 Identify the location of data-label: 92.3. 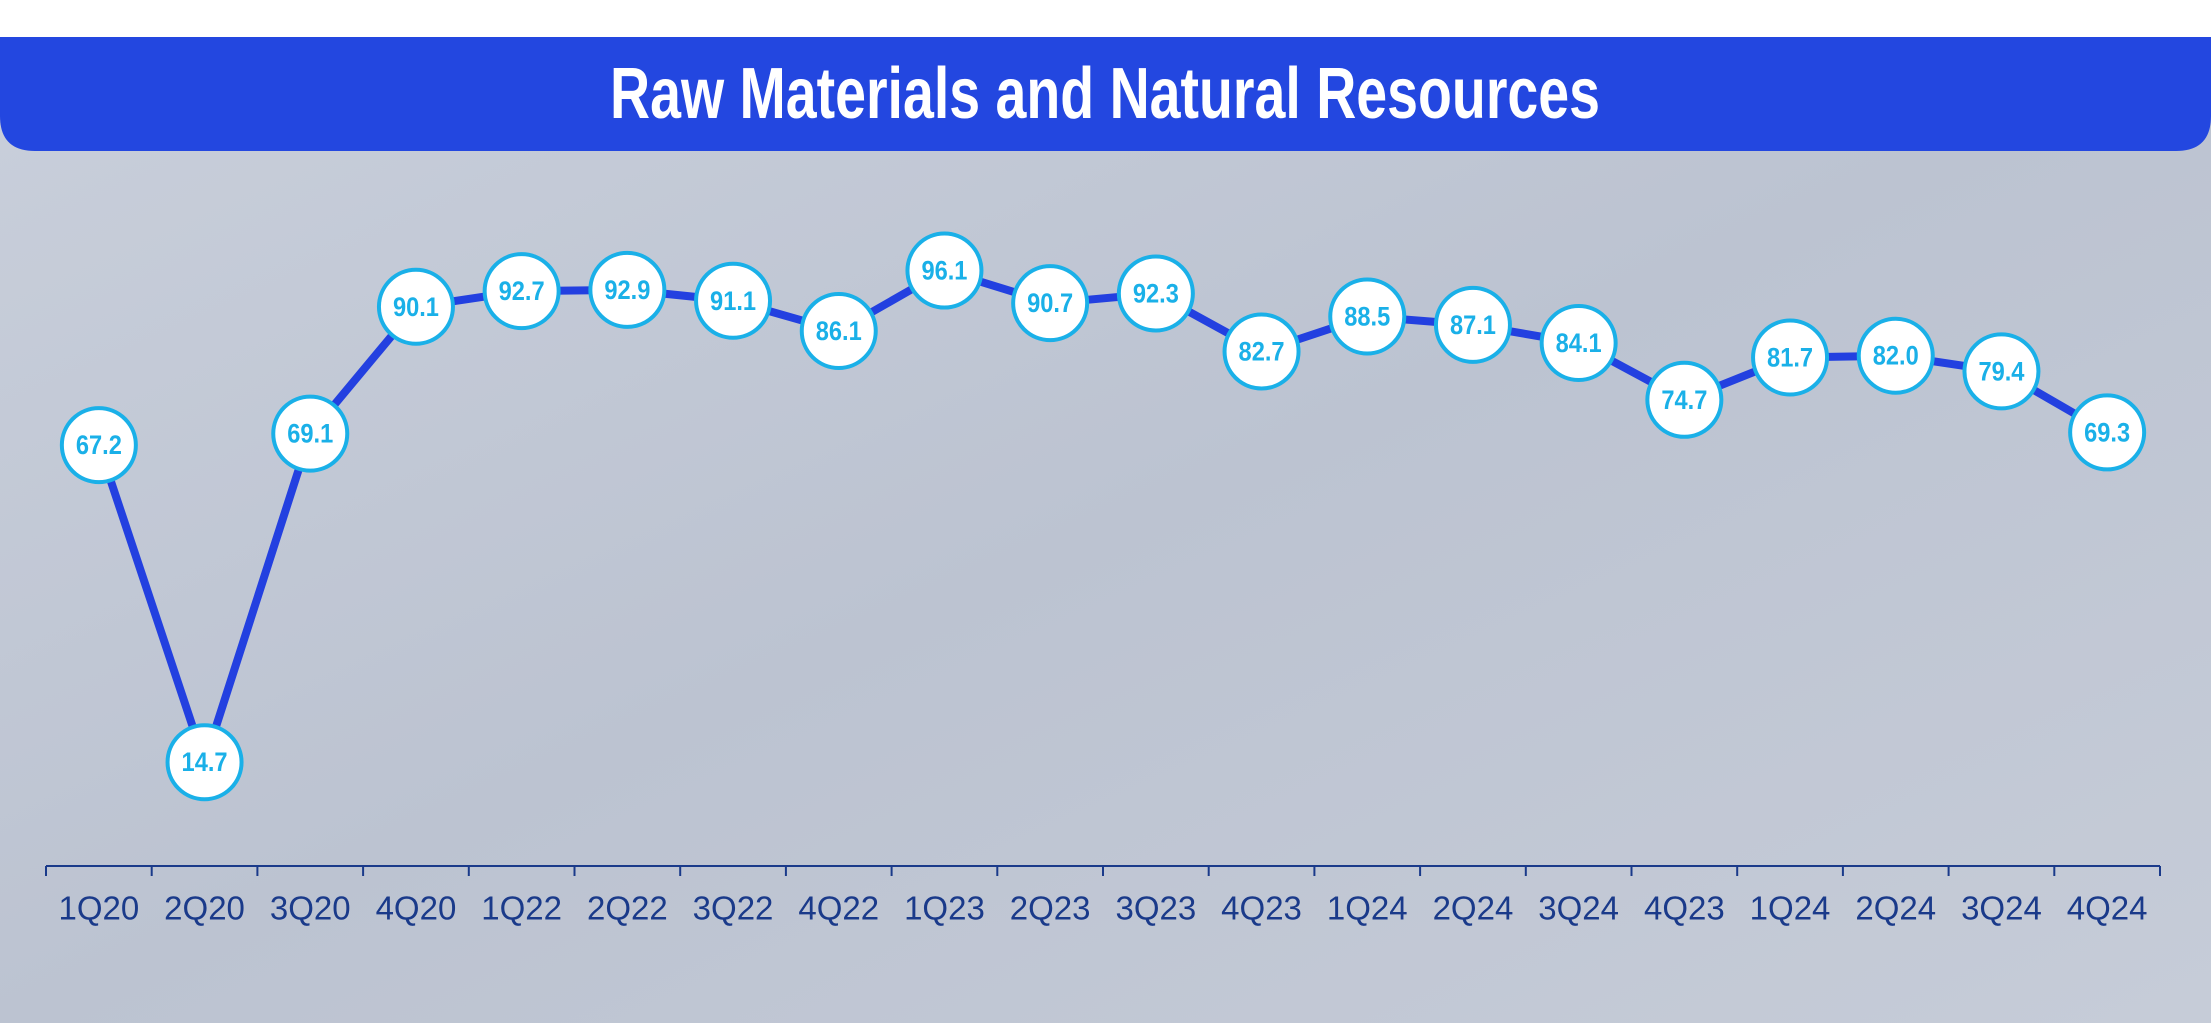
(1156, 294).